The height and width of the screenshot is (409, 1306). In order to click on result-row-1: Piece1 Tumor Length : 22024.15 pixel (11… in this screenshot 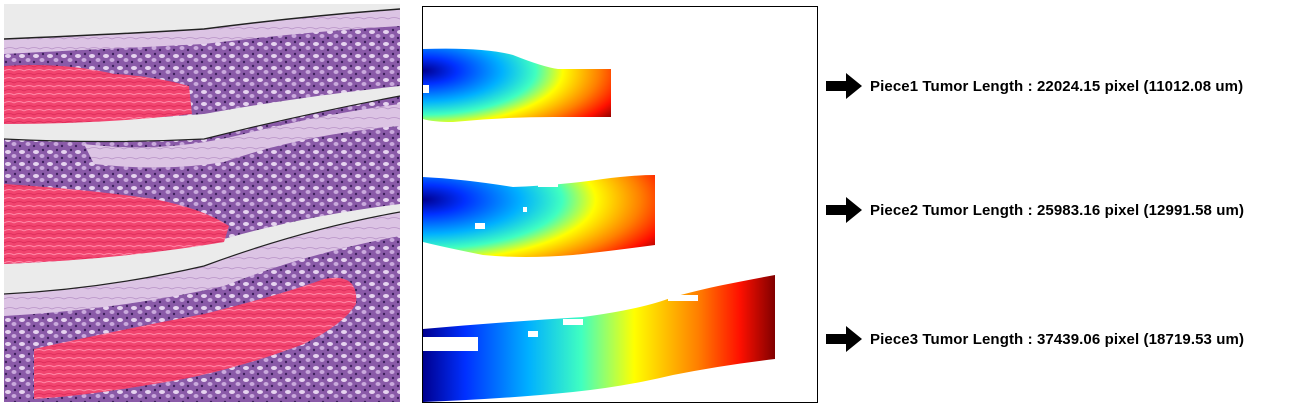, I will do `click(1034, 86)`.